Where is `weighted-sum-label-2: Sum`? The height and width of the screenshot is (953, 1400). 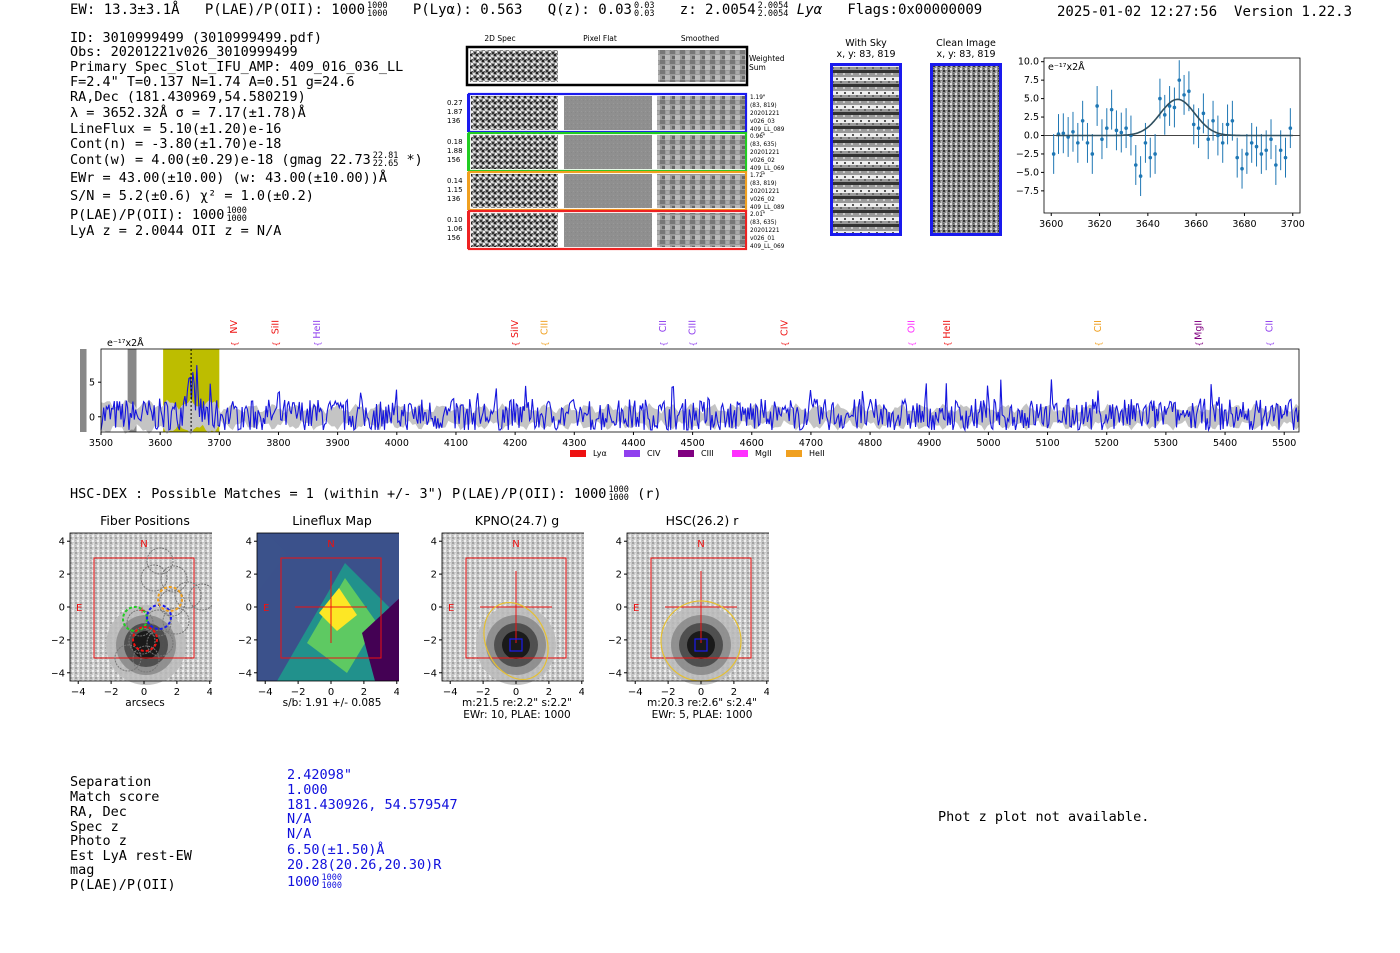 weighted-sum-label-2: Sum is located at coordinates (757, 67).